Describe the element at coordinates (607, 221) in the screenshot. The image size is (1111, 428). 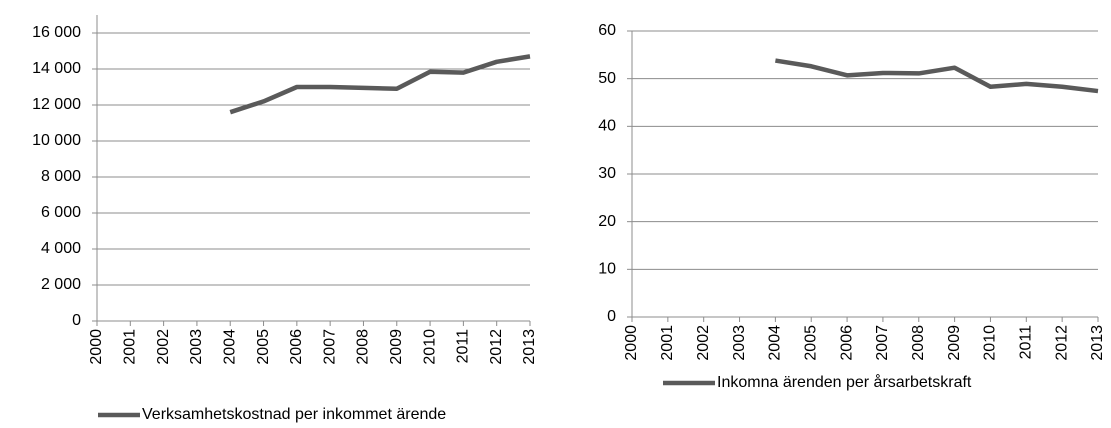
I see `y-tick-label: 20` at that location.